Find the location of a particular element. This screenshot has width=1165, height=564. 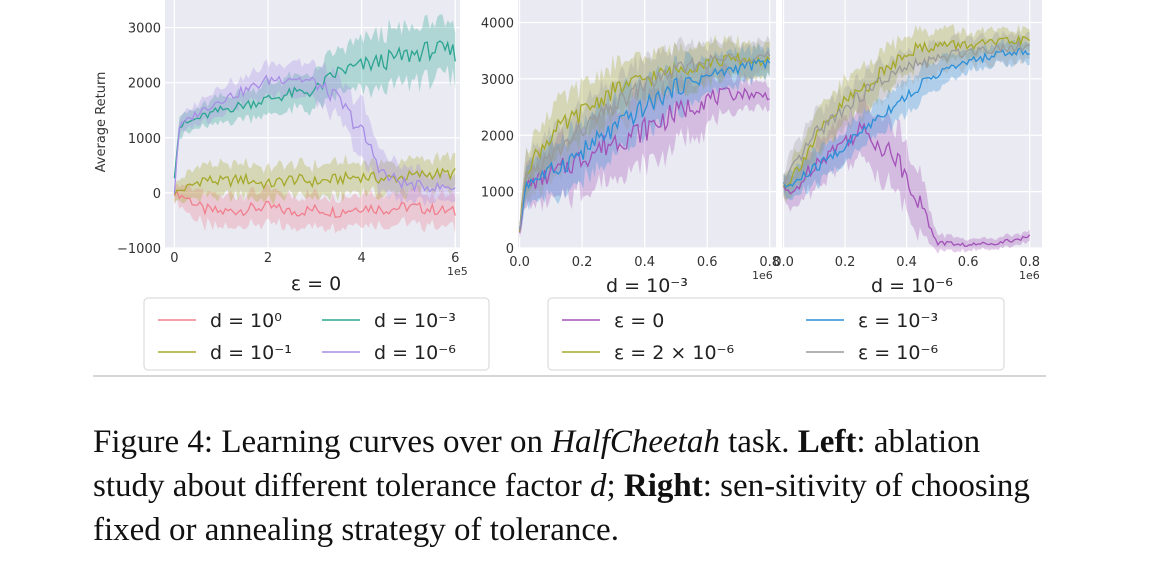

left-legend: d = 10⁰ d = 10⁻³ d = 10⁻¹ d = 10⁻⁶ is located at coordinates (316, 334).